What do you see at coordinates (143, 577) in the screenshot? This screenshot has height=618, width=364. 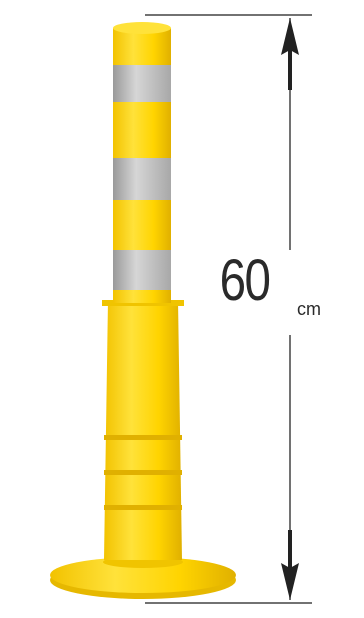 I see `bollard-base` at bounding box center [143, 577].